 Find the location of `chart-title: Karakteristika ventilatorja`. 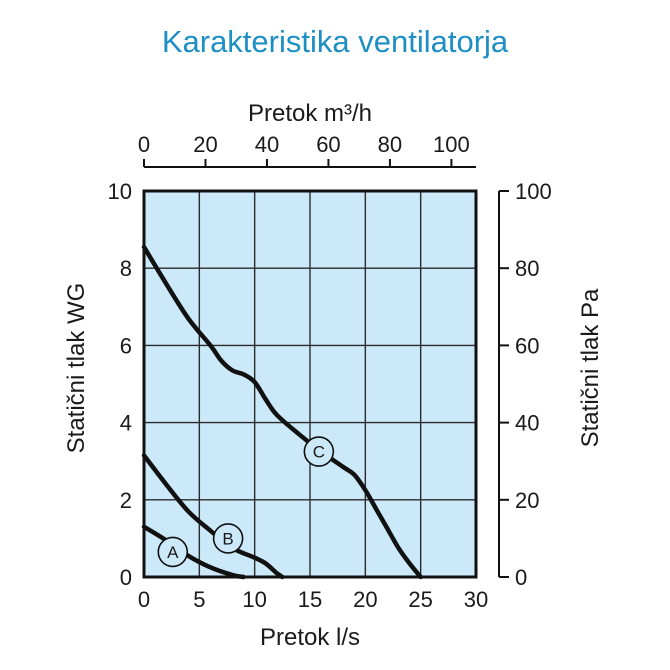

chart-title: Karakteristika ventilatorja is located at coordinates (335, 41).